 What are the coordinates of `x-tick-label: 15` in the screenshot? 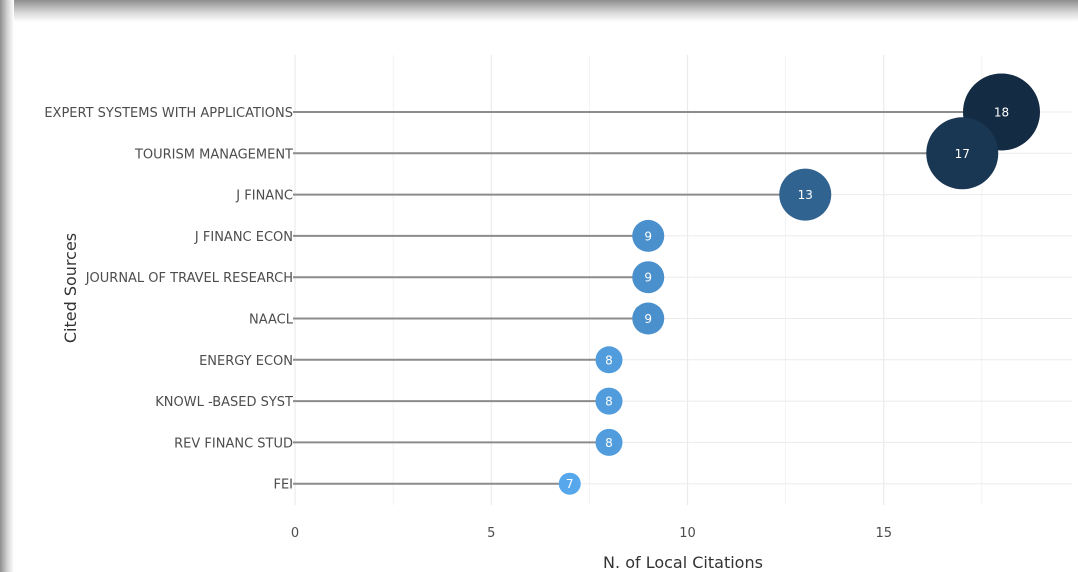 It's located at (883, 533).